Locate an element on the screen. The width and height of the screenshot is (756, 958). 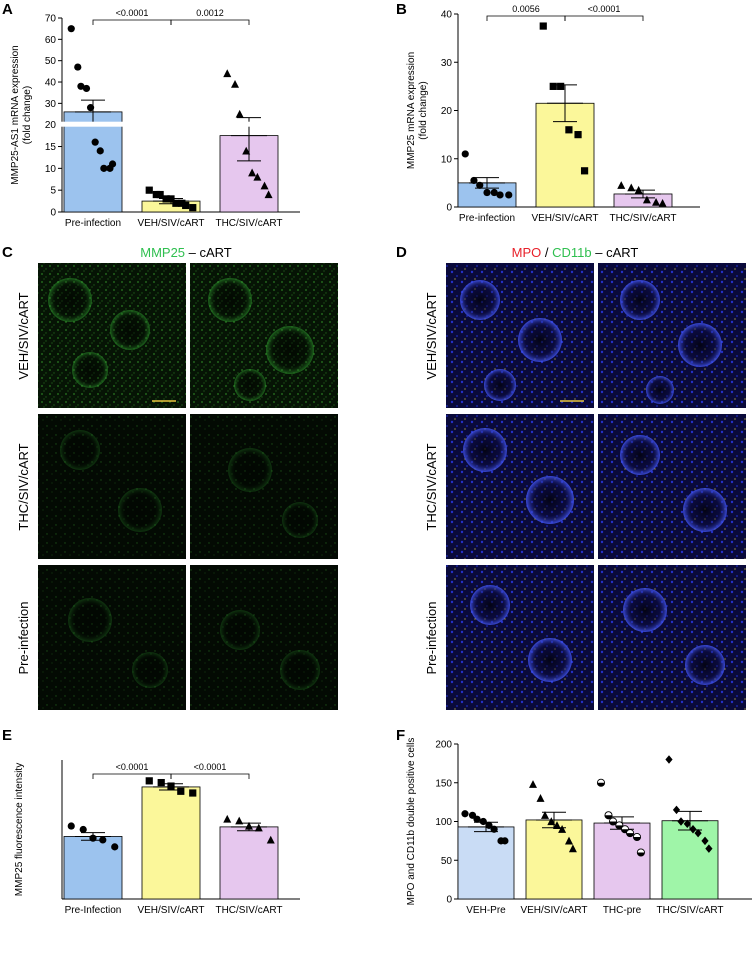
chart-f-point-2-0-fill is located at coordinates (601, 784).